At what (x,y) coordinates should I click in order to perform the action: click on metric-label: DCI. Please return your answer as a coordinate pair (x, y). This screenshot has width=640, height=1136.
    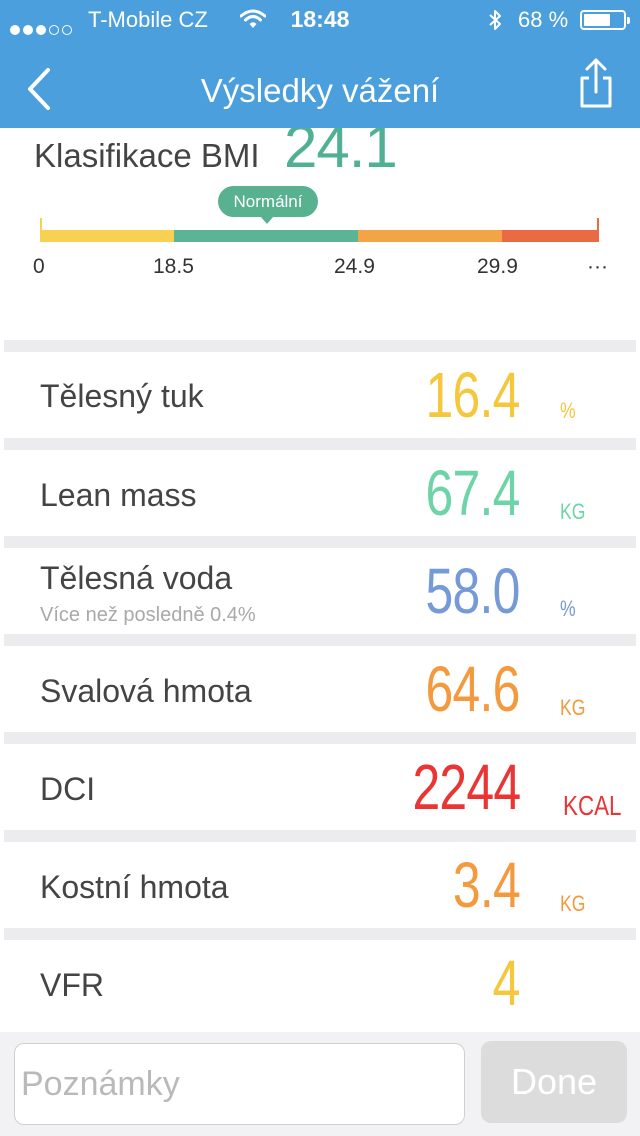
    Looking at the image, I should click on (68, 789).